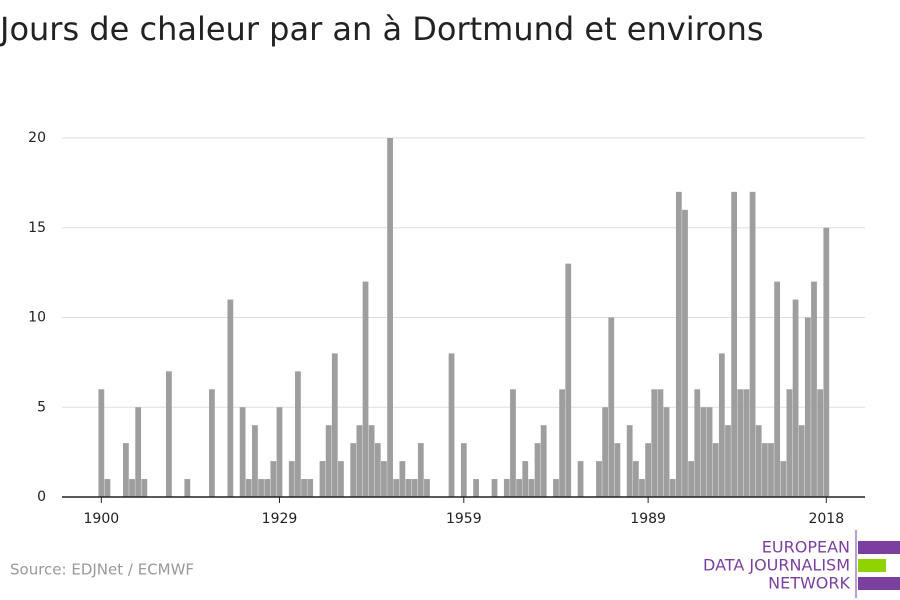 The image size is (900, 600). I want to click on y-tick-label: 0, so click(41, 497).